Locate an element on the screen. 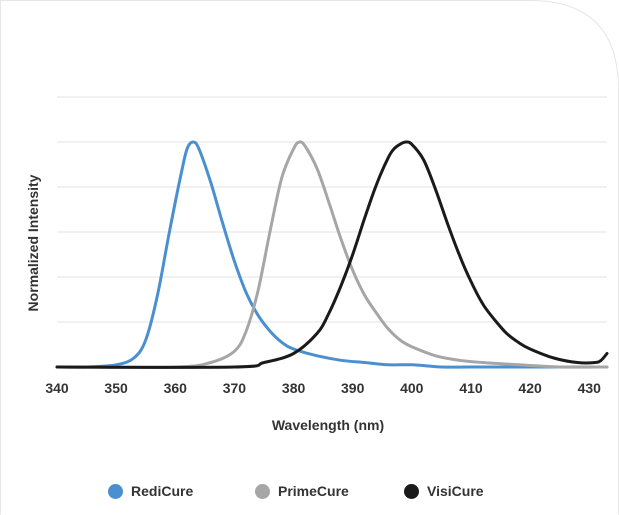 The height and width of the screenshot is (515, 619). legend: RediCure PrimeCure VisiCure is located at coordinates (309, 495).